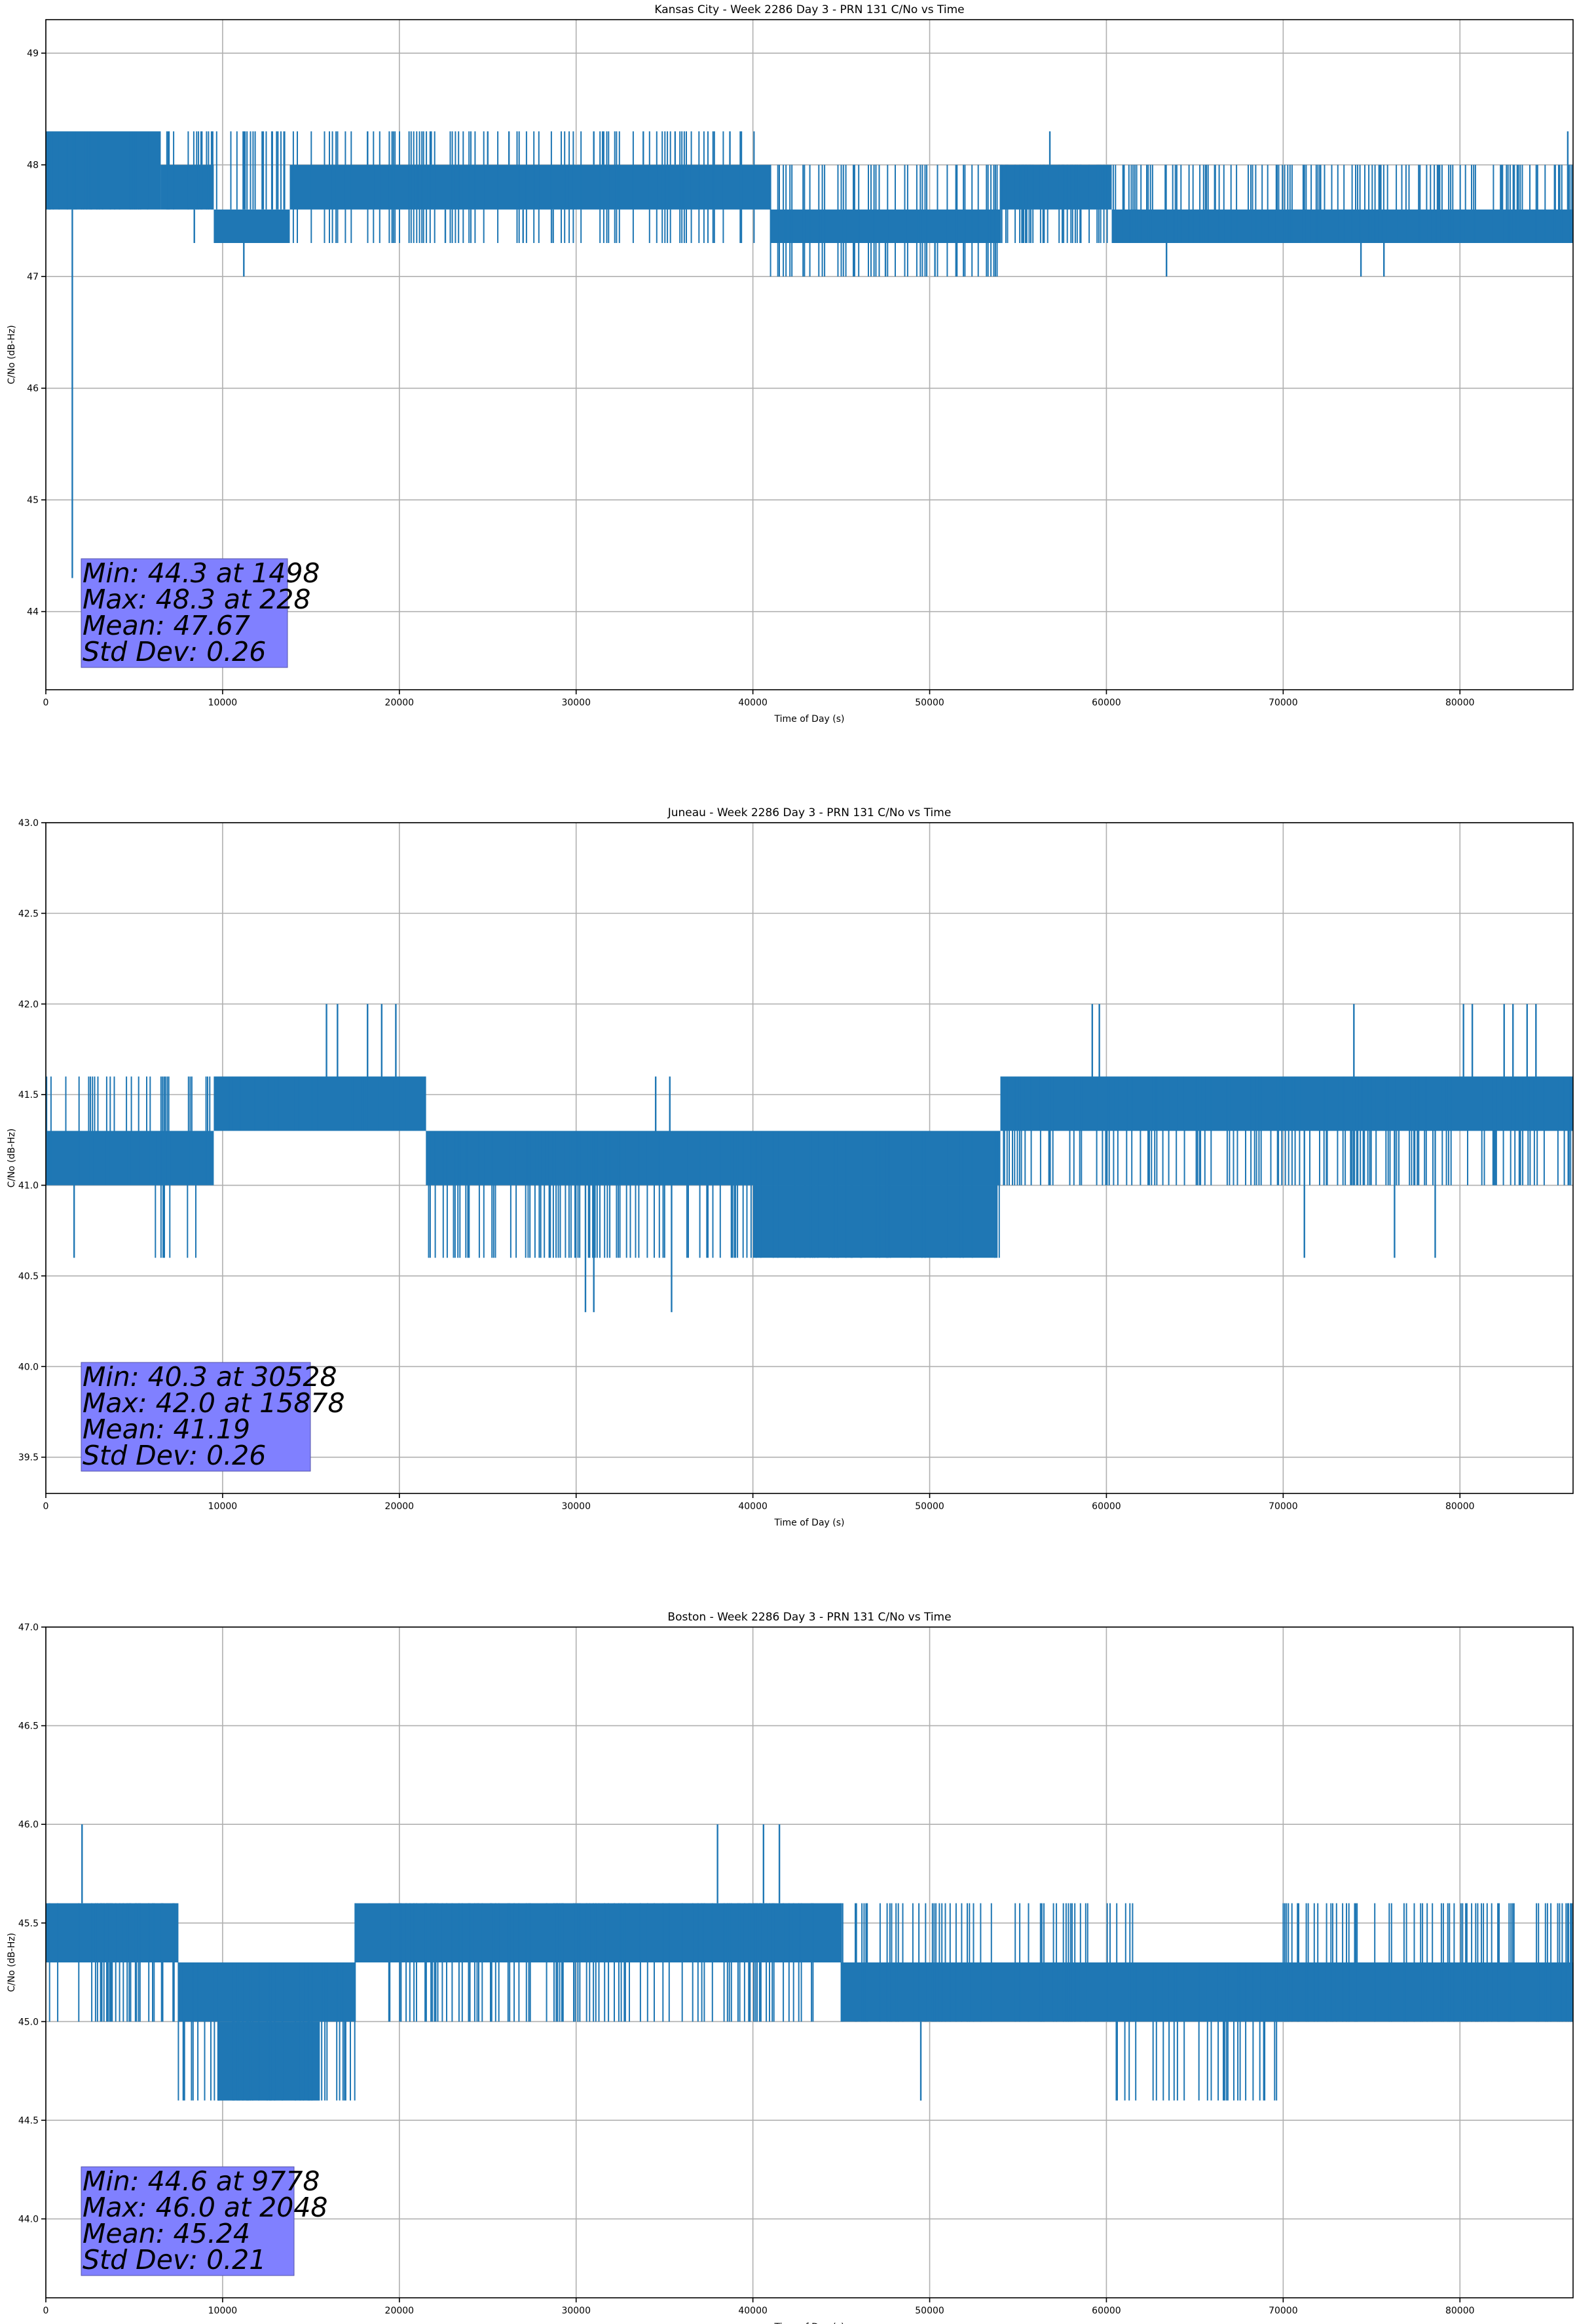  Describe the element at coordinates (28, 1367) in the screenshot. I see `y-tick-label: 40.0` at that location.